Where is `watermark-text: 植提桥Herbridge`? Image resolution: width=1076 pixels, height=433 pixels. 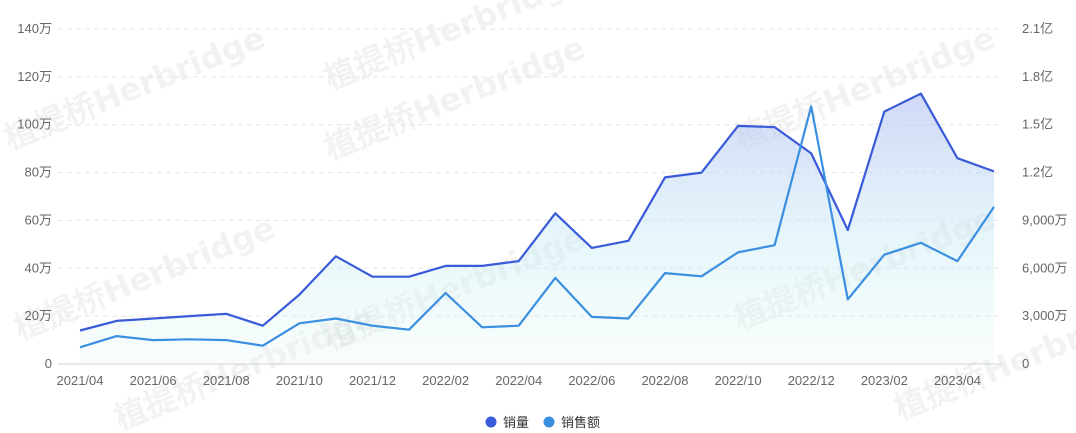 watermark-text: 植提桥Herbridge is located at coordinates (135, 87).